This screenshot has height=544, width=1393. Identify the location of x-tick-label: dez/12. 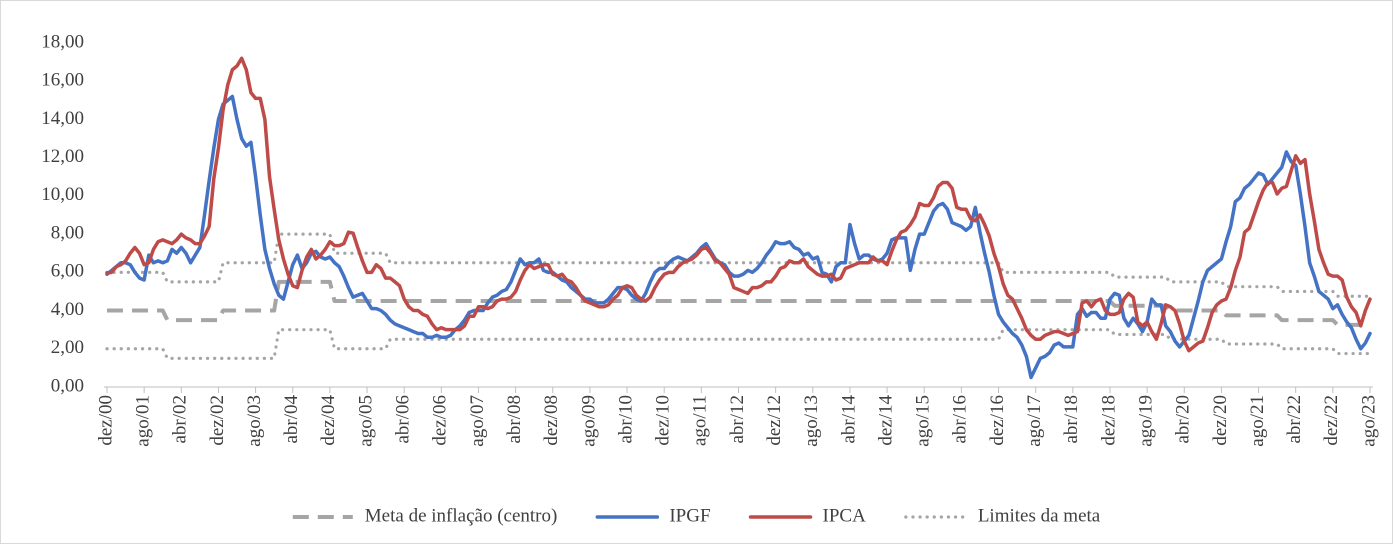
(774, 420).